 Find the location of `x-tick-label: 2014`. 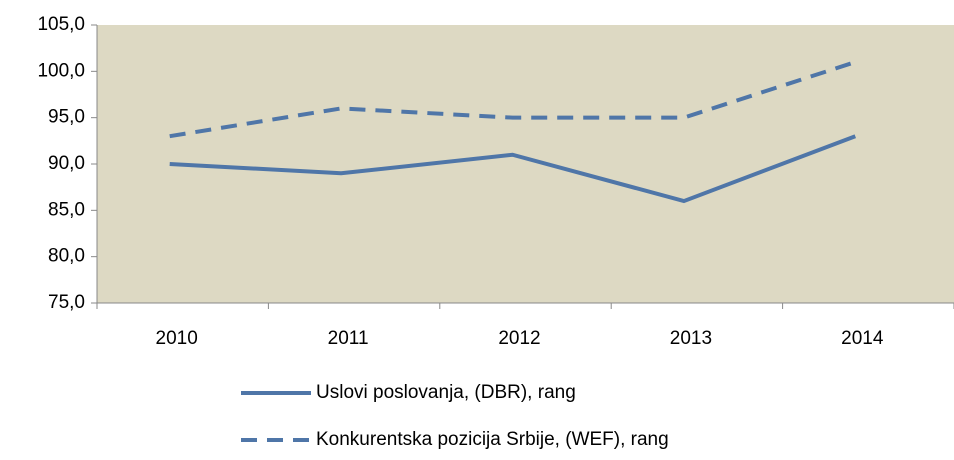

x-tick-label: 2014 is located at coordinates (862, 338).